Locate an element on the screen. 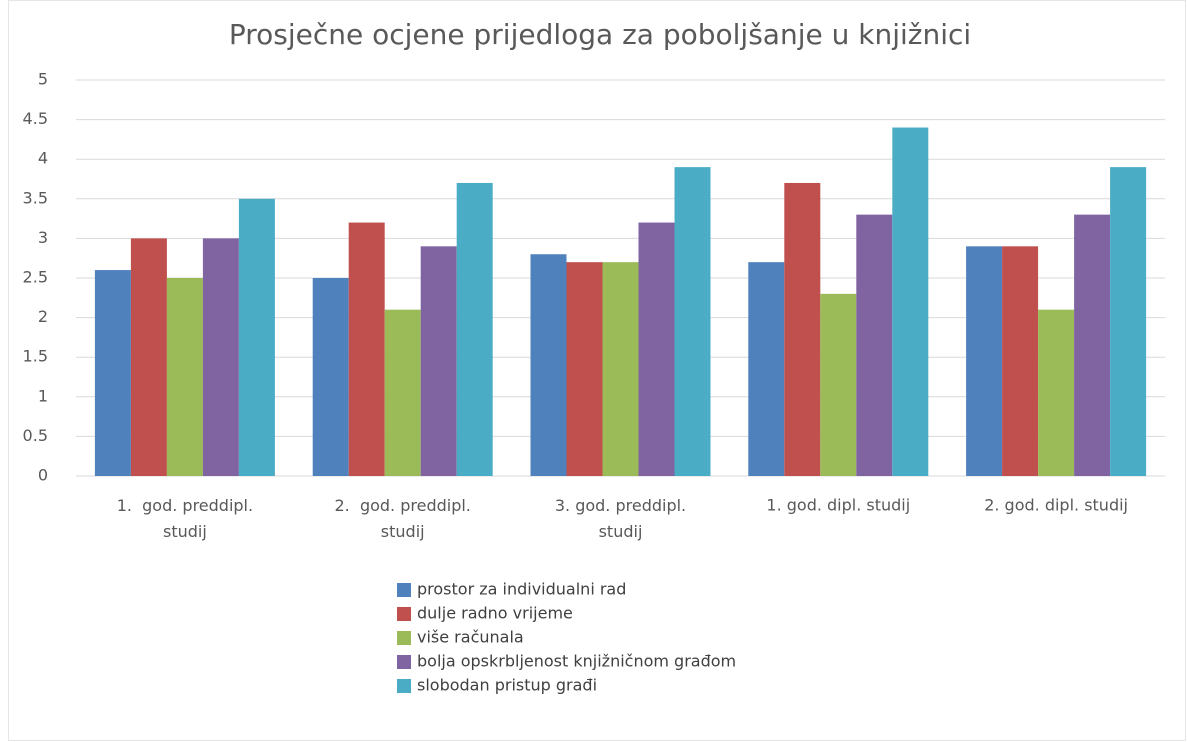  legend-label: dulje radno vrijeme is located at coordinates (495, 613).